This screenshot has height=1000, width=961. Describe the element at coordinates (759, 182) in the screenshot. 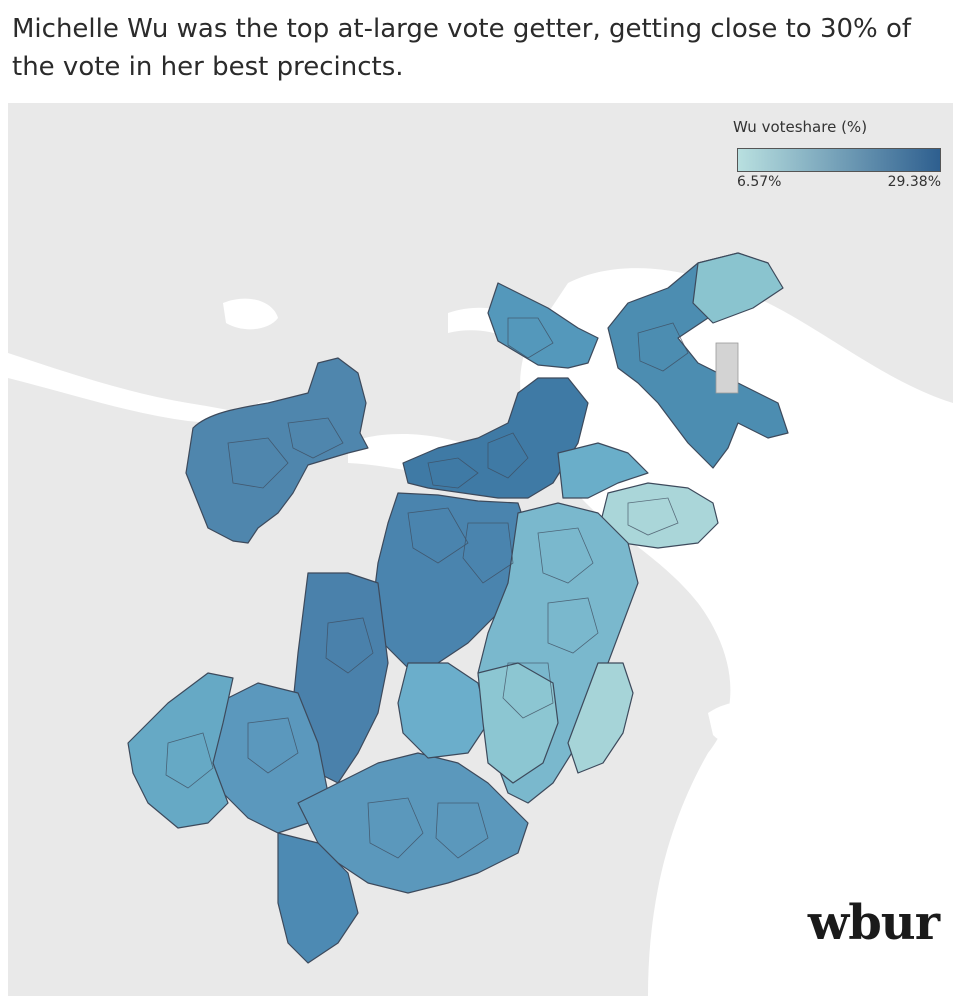

I see `legend-min-label: 6.57%` at that location.